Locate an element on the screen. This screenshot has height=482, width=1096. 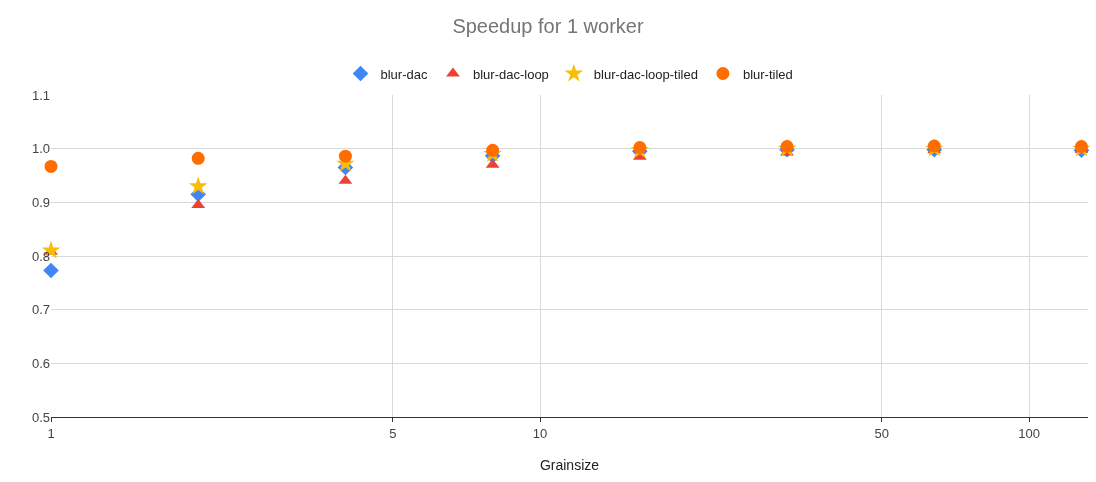
y-tick-label: 0.6 is located at coordinates (40, 363).